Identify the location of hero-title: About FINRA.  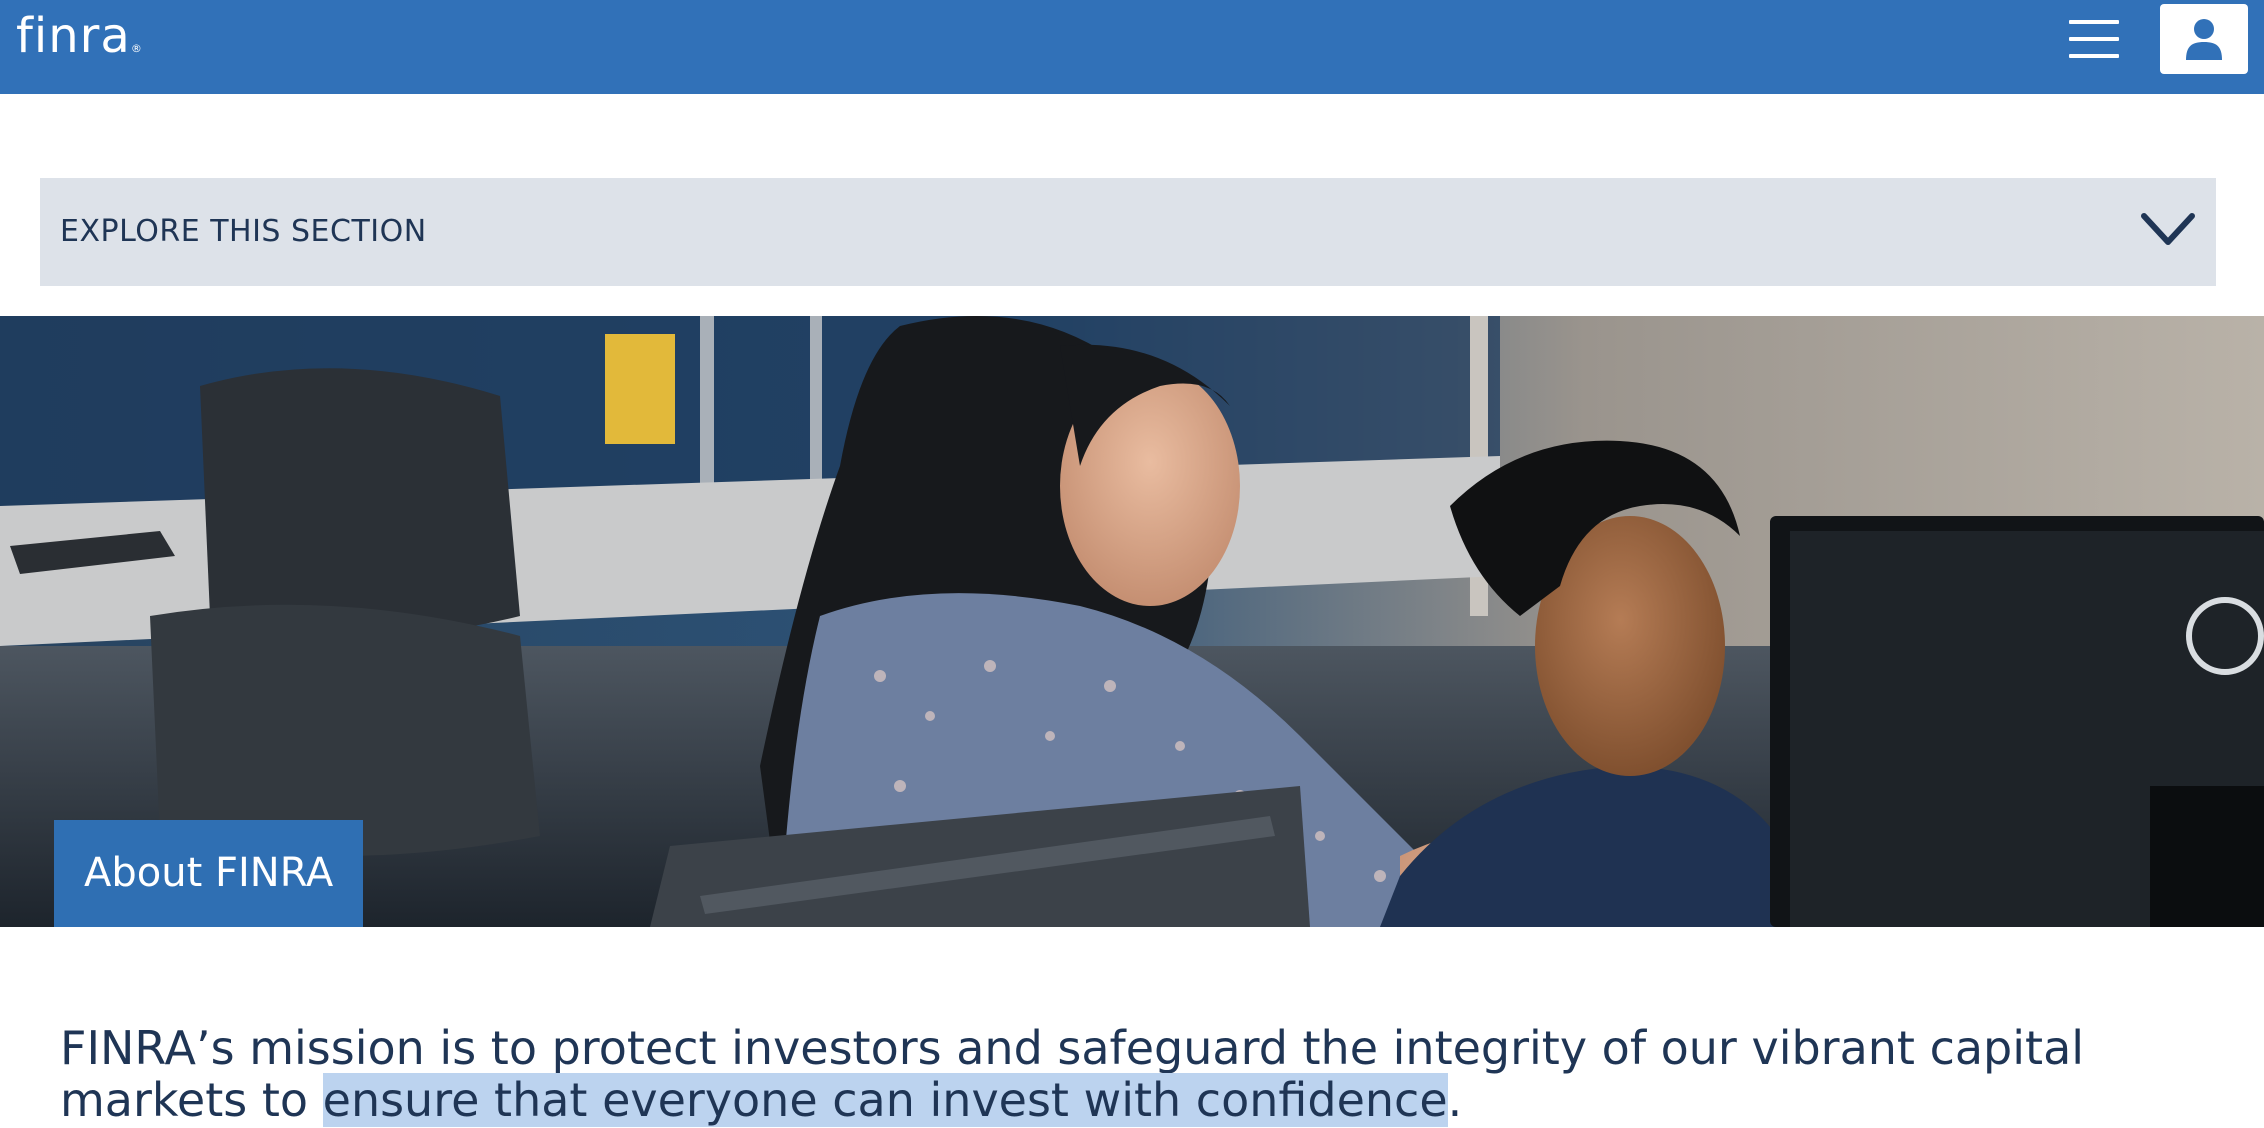
(209, 873).